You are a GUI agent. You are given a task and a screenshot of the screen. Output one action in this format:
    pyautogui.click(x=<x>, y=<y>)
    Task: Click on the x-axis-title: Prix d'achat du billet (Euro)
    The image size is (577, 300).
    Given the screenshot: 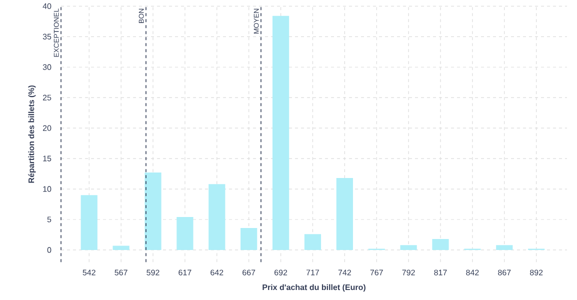 What is the action you would take?
    pyautogui.click(x=314, y=288)
    